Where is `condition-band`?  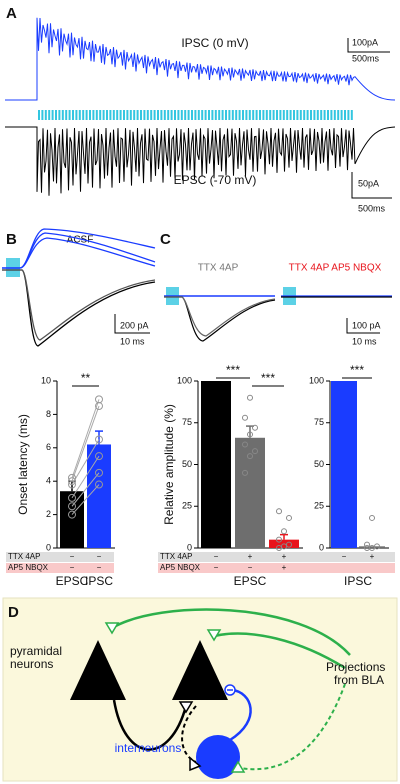 condition-band is located at coordinates (358, 568).